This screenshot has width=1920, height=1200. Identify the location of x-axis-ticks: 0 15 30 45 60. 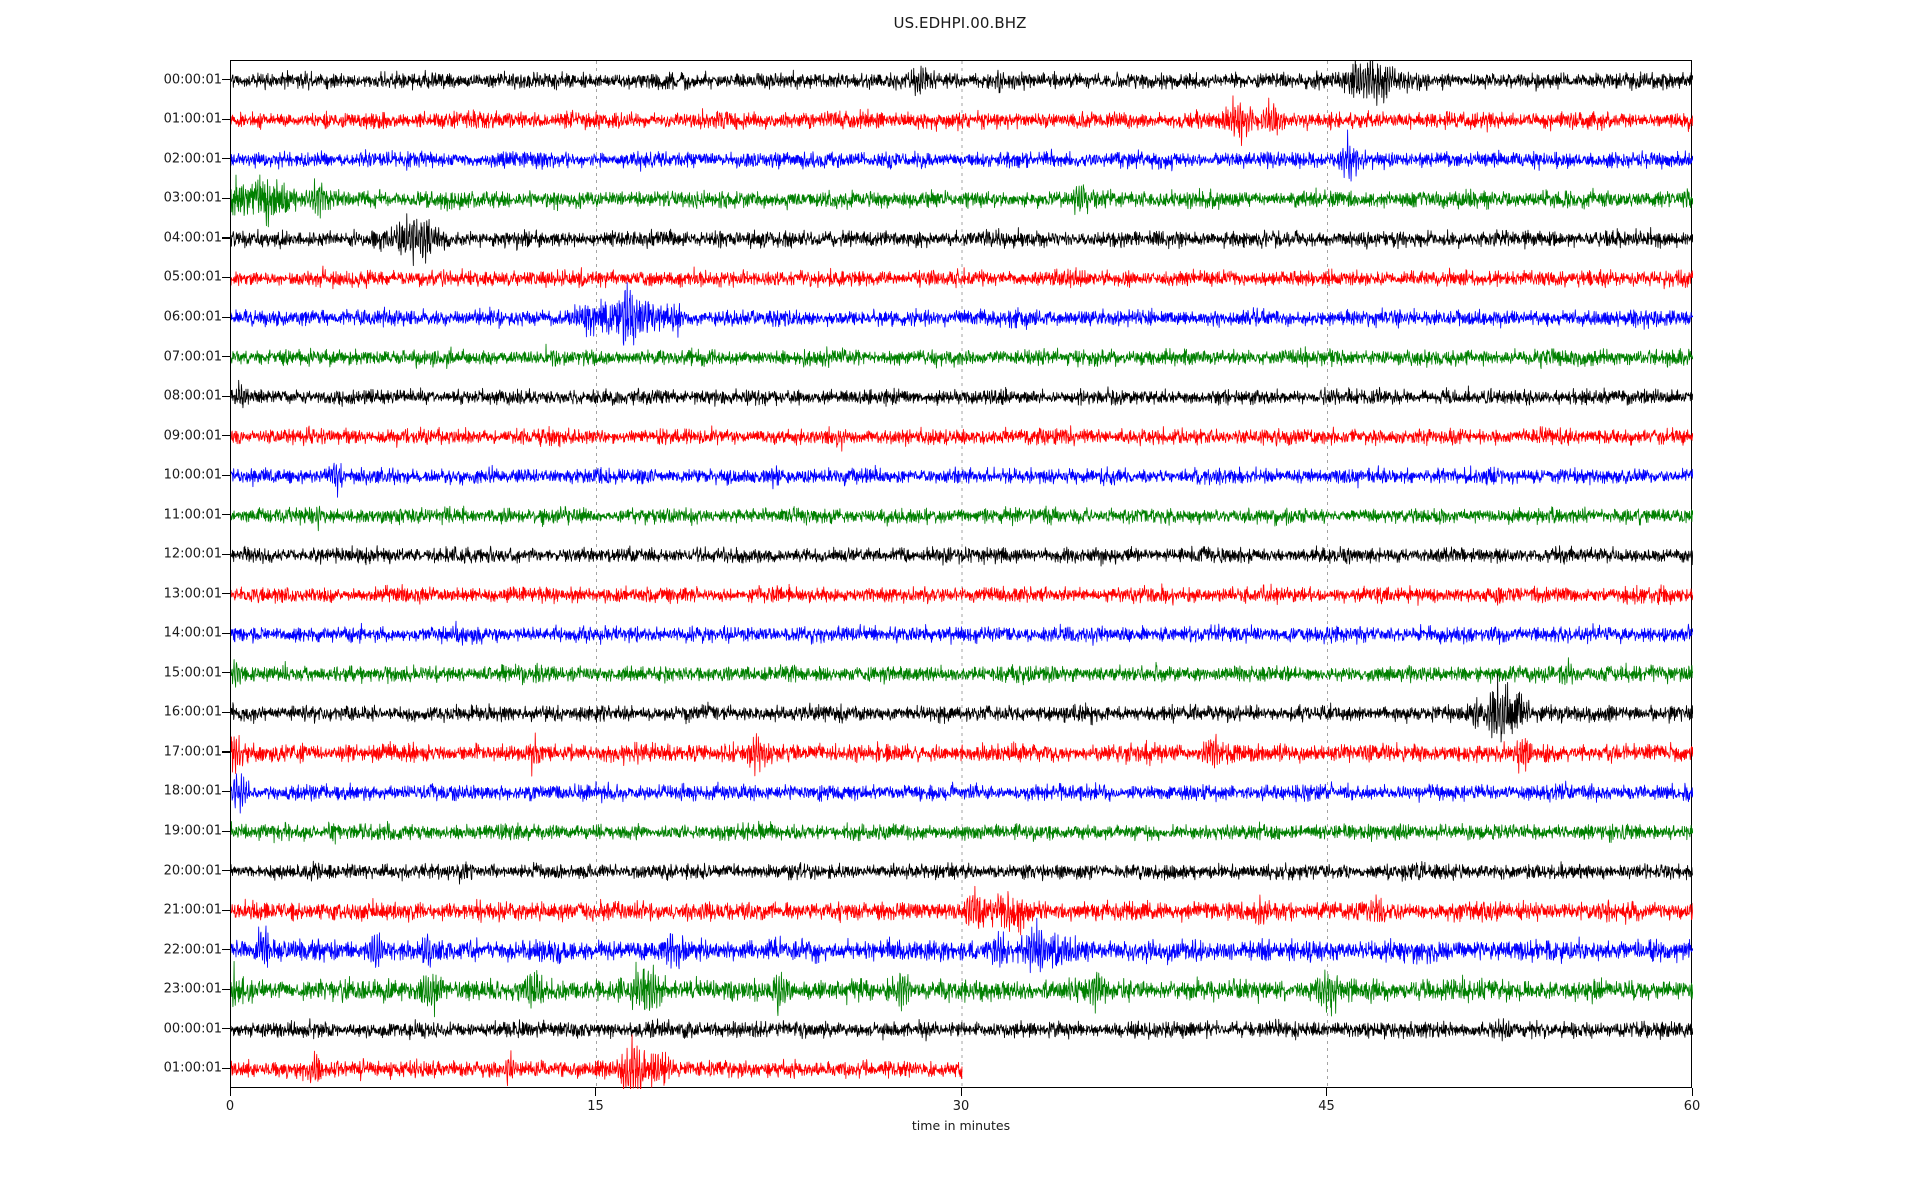
(963, 1113).